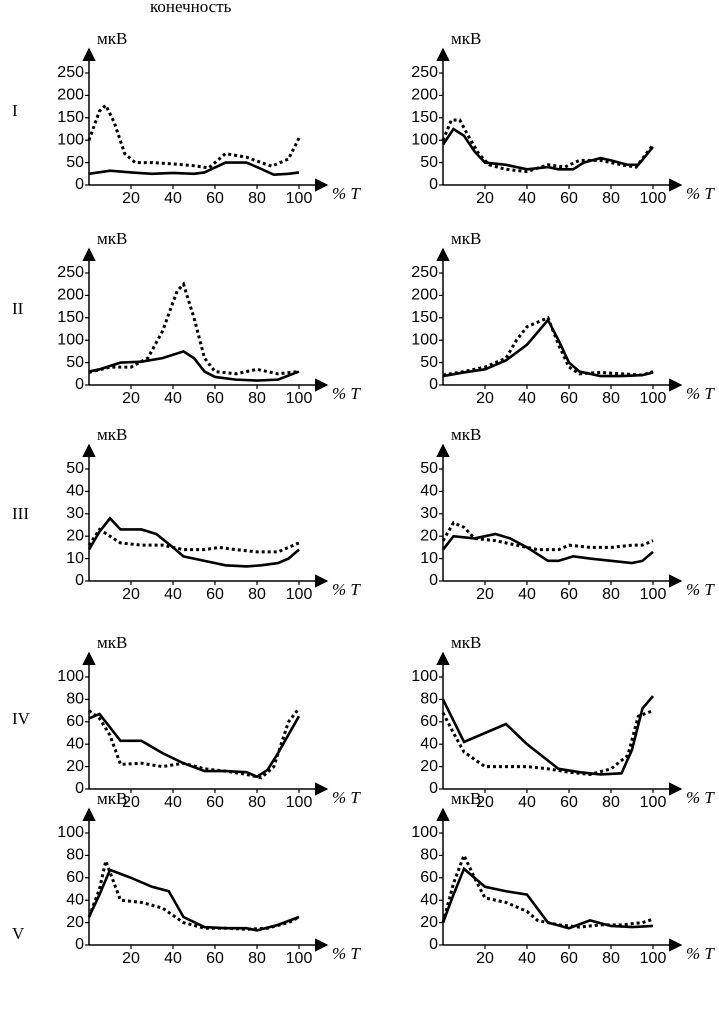 This screenshot has height=1021, width=719. What do you see at coordinates (75, 513) in the screenshot?
I see `y-tick-label: 30` at bounding box center [75, 513].